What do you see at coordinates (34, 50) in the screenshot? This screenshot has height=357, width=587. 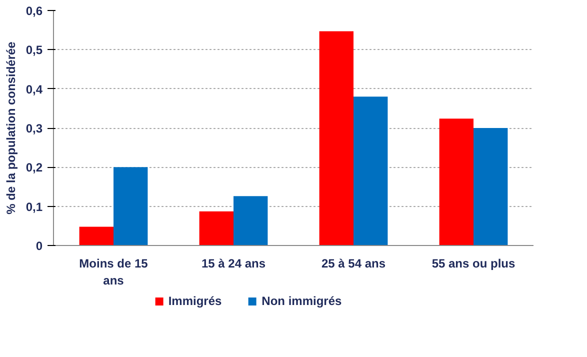 I see `y-tick-label: 0,5` at bounding box center [34, 50].